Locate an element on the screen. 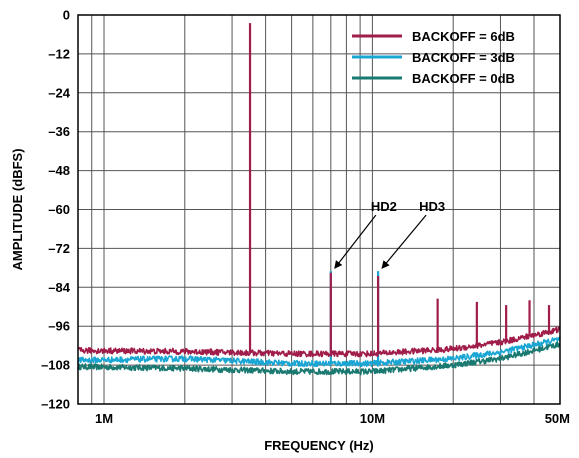  y-tick-label: 0 is located at coordinates (66, 15).